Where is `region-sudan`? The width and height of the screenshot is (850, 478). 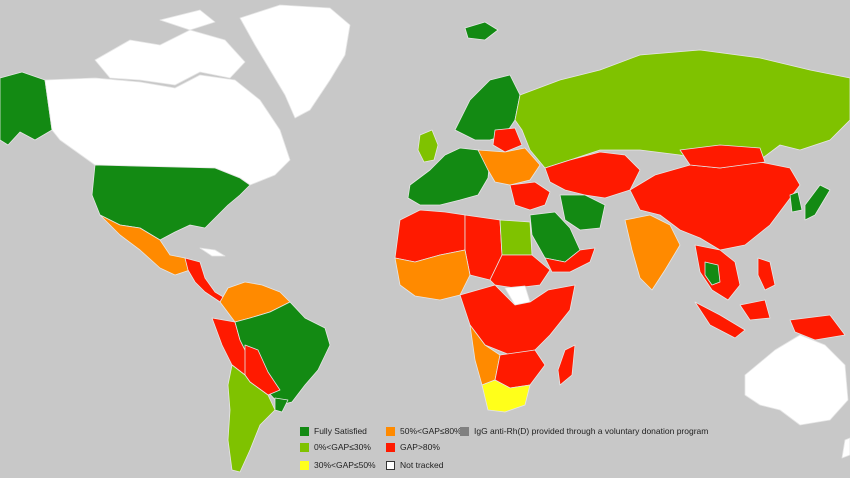
region-sudan is located at coordinates (520, 271).